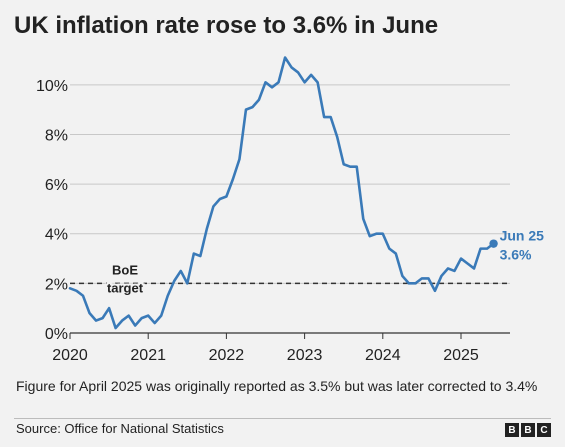 The image size is (565, 447). What do you see at coordinates (290, 278) in the screenshot?
I see `boe-target-line: BoE target` at bounding box center [290, 278].